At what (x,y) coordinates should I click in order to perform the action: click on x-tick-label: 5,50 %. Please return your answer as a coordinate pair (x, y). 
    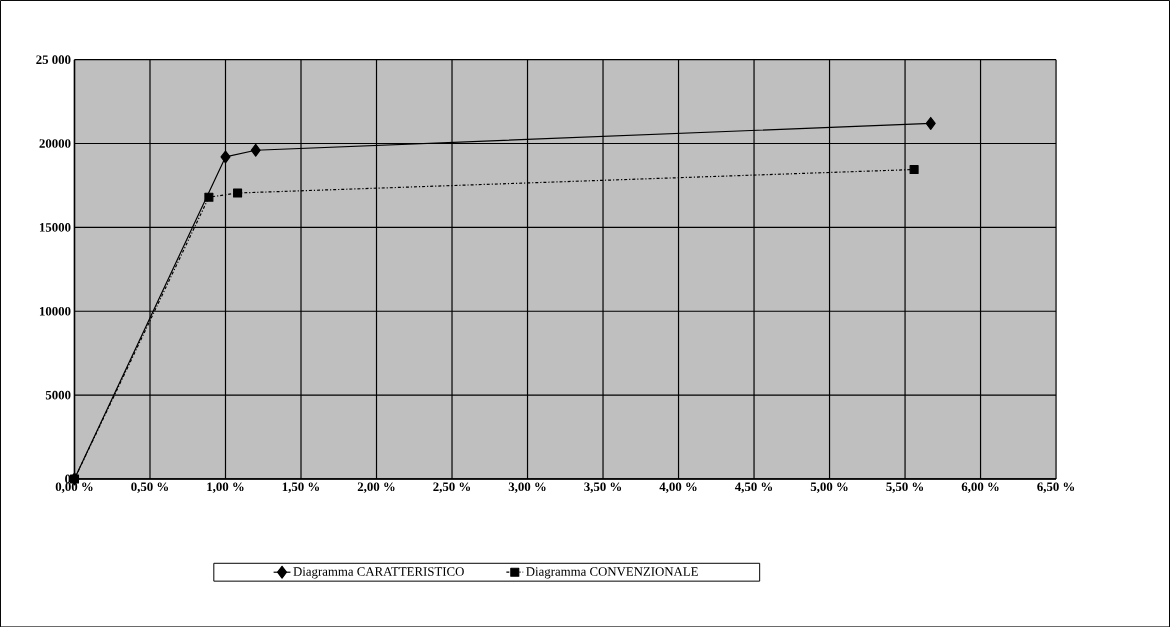
    Looking at the image, I should click on (905, 487).